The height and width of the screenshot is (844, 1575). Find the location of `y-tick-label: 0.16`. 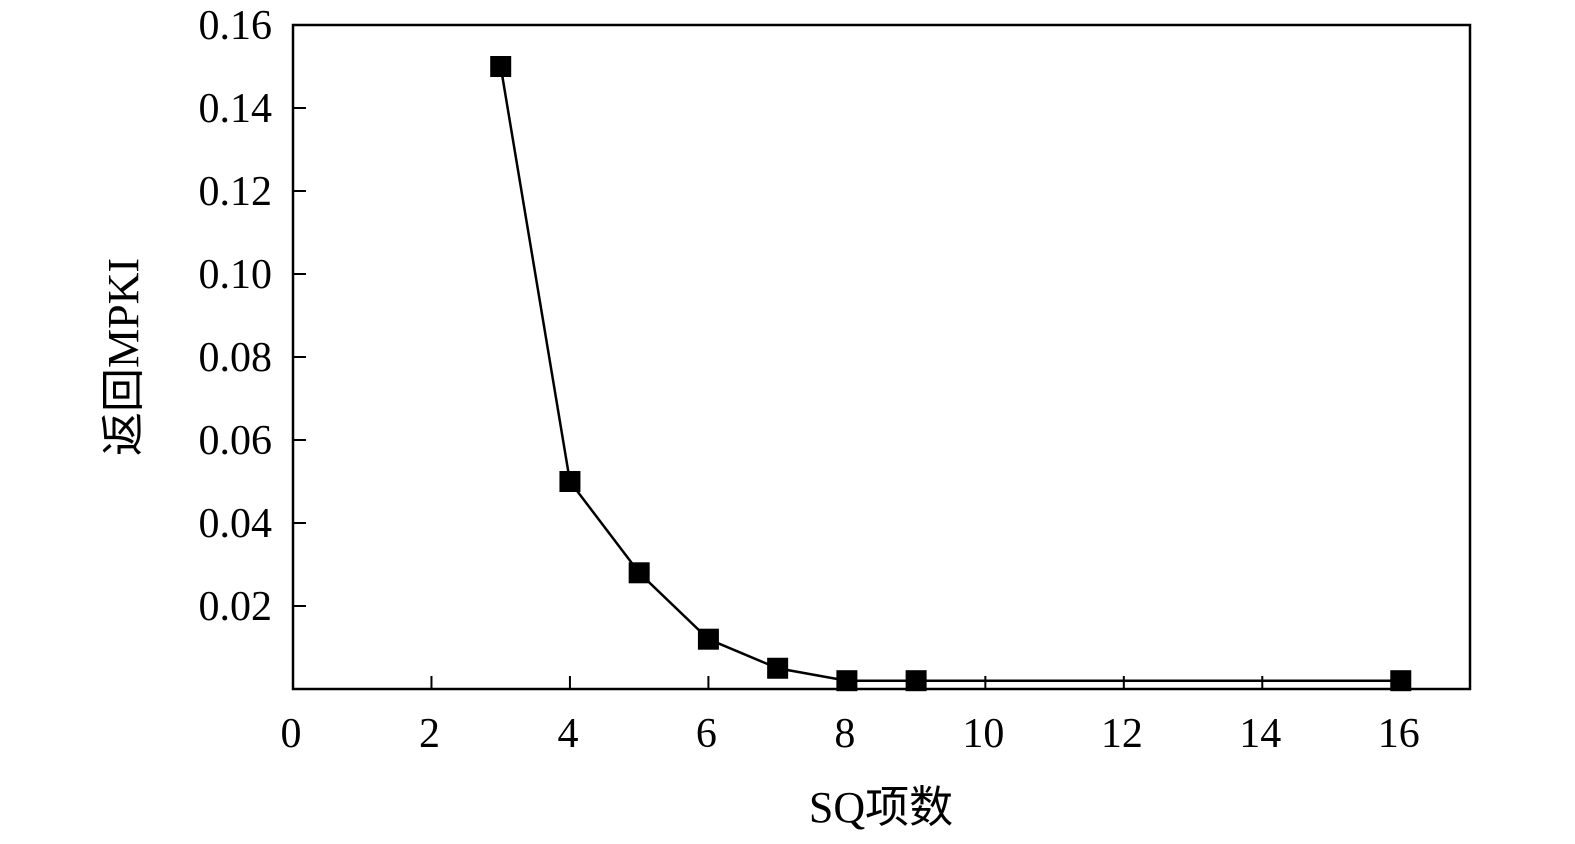

y-tick-label: 0.16 is located at coordinates (236, 26).